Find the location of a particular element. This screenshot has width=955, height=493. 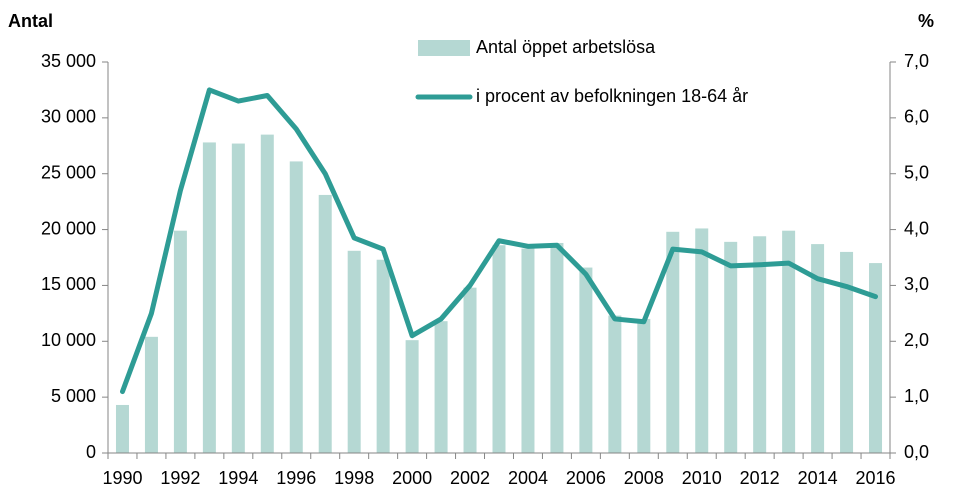

y2-tick-label: 0,0 is located at coordinates (916, 452).